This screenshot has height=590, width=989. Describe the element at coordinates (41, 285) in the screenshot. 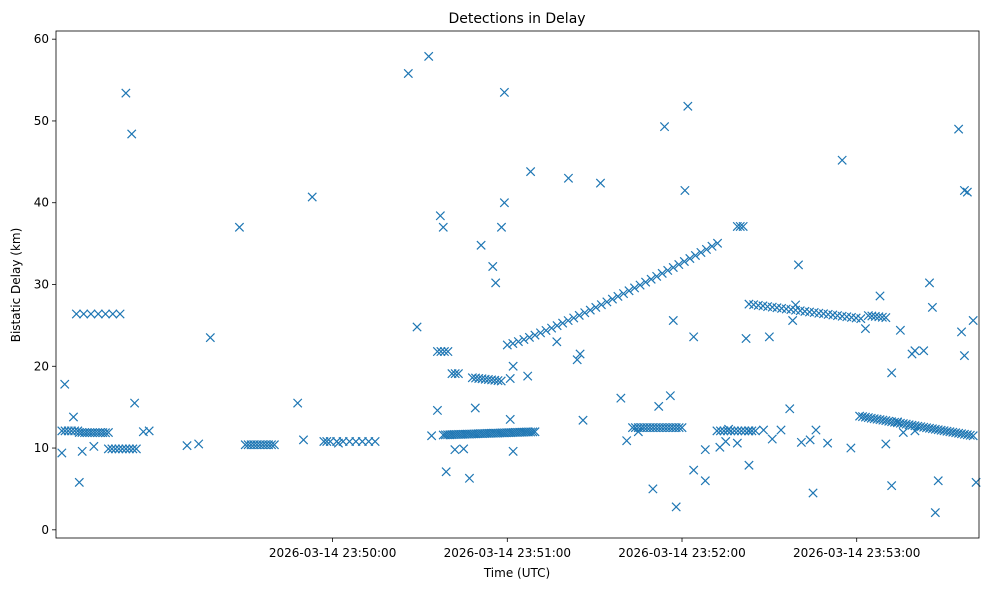

I see `y-tick-label: 30` at that location.